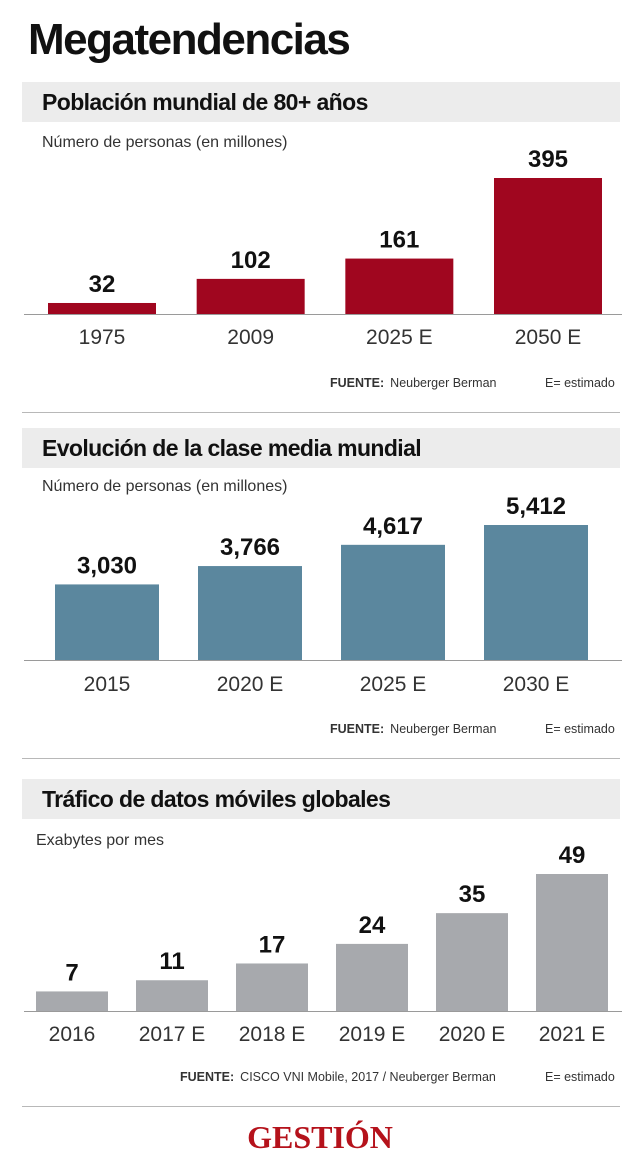 This screenshot has height=1167, width=640. I want to click on value-label: 11, so click(171, 961).